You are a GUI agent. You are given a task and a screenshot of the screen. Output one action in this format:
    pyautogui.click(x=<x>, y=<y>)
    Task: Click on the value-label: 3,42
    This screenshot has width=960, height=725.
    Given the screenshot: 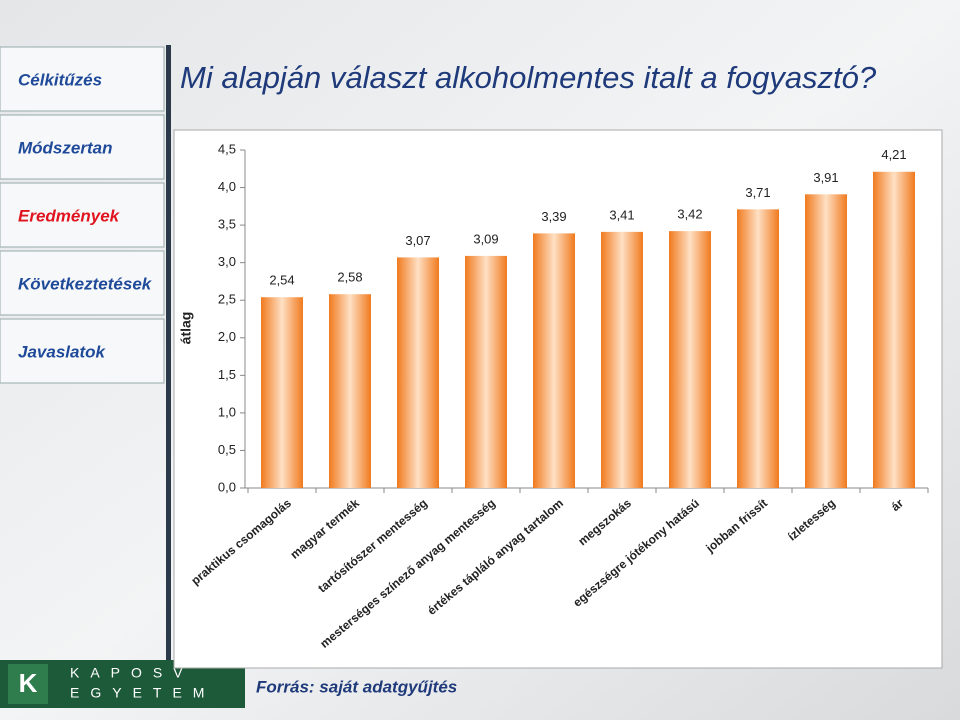 What is the action you would take?
    pyautogui.click(x=689, y=214)
    